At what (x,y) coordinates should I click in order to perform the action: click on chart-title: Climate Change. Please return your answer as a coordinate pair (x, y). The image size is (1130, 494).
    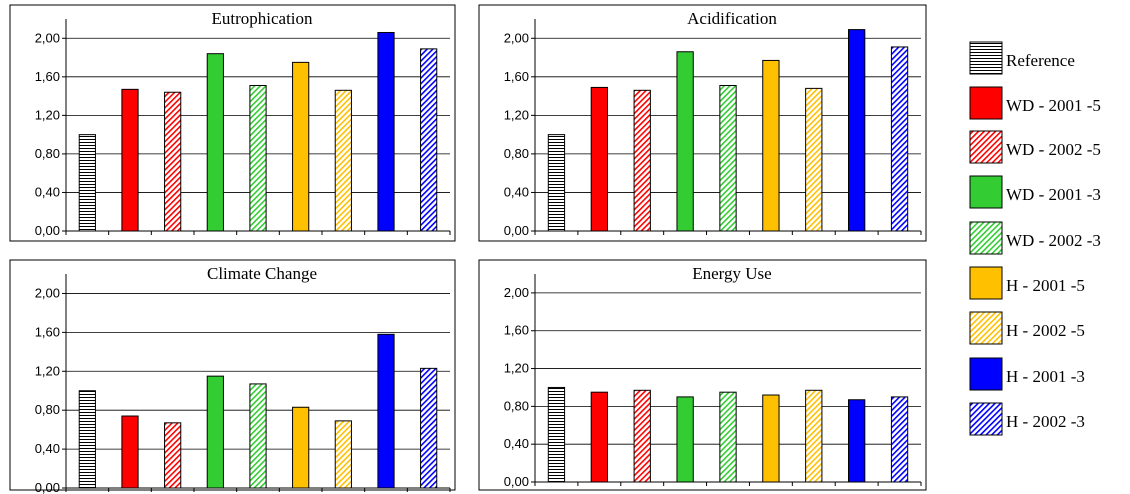
    Looking at the image, I should click on (262, 273).